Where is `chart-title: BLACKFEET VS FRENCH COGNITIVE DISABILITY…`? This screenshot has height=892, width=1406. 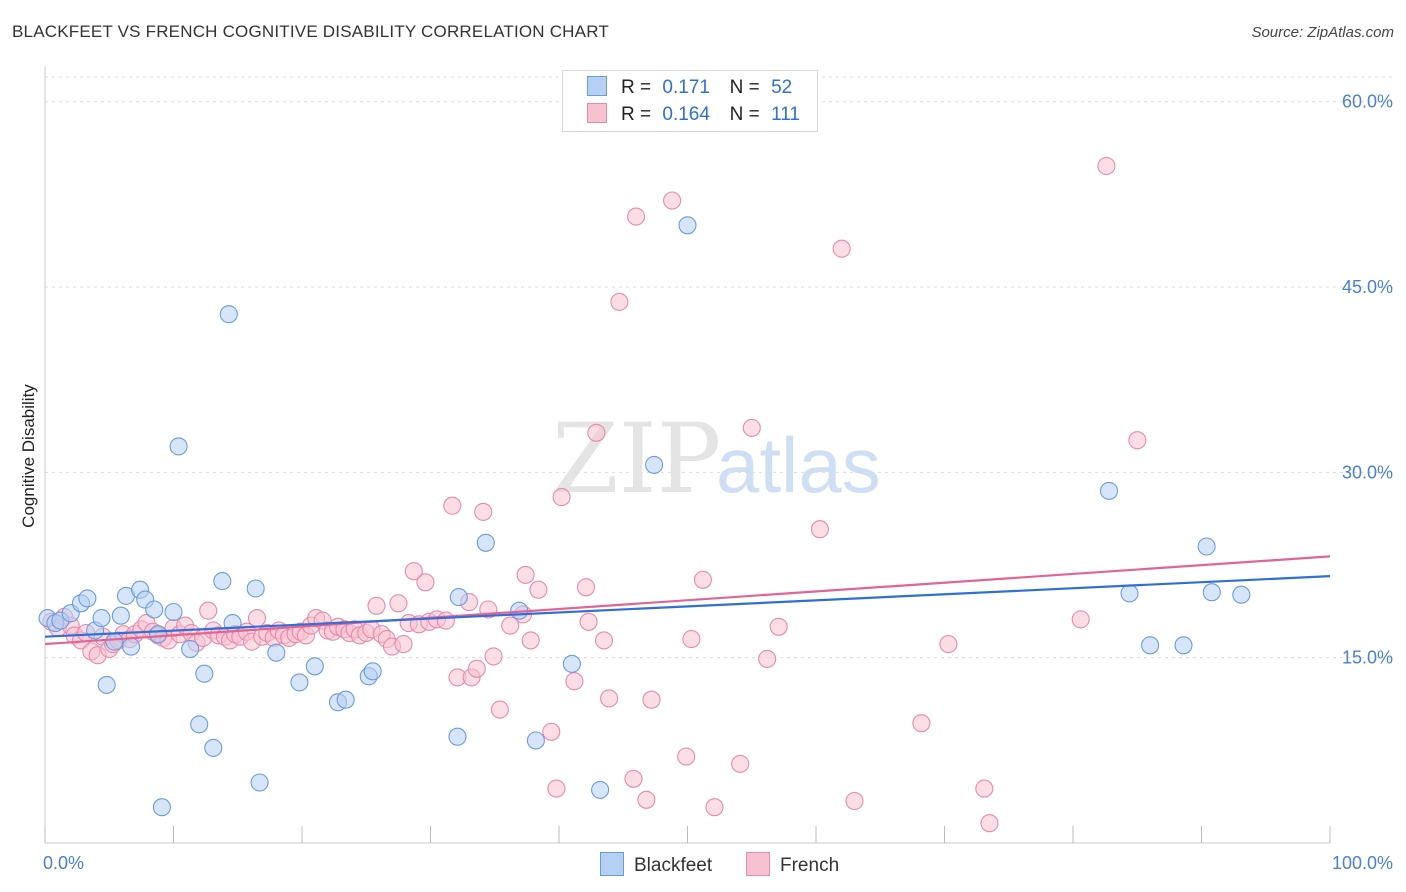 chart-title: BLACKFEET VS FRENCH COGNITIVE DISABILITY… is located at coordinates (310, 31).